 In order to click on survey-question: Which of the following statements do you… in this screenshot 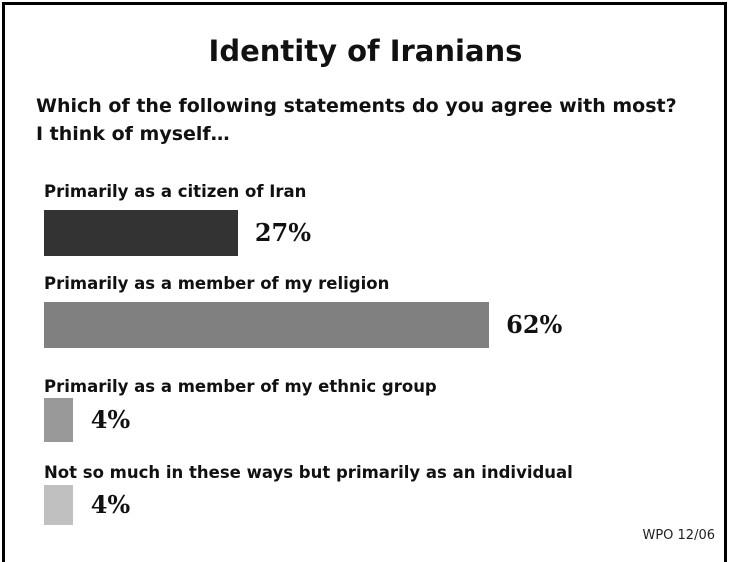, I will do `click(381, 120)`.